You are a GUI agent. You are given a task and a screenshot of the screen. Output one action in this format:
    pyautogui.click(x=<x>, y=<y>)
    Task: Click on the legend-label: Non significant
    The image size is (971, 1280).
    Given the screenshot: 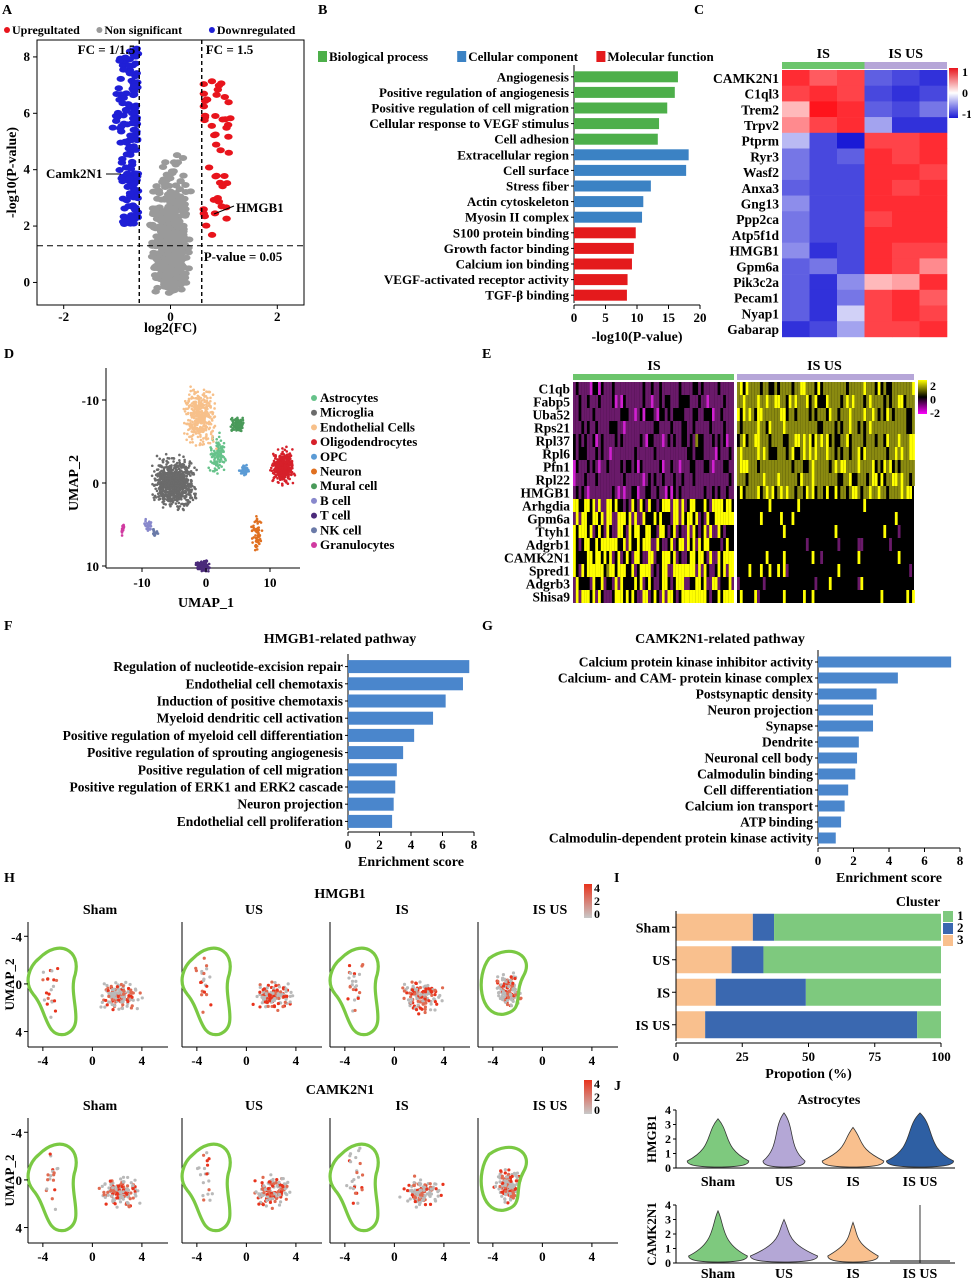 What is the action you would take?
    pyautogui.click(x=143, y=30)
    